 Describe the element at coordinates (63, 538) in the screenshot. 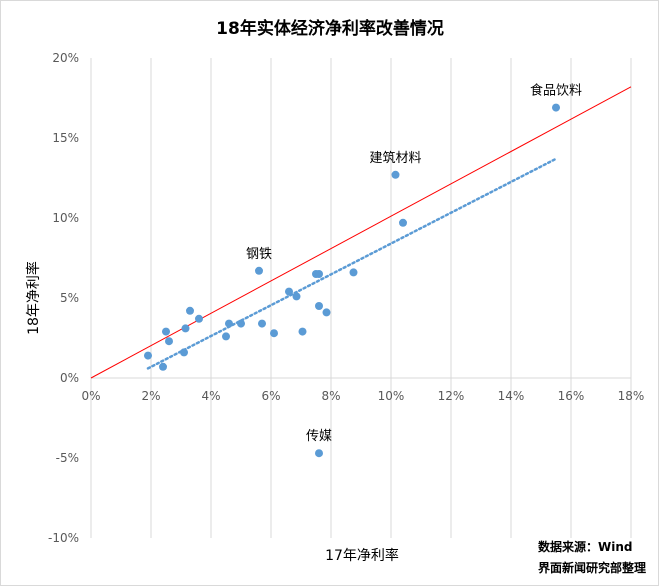

I see `y-tick-label: -10%` at that location.